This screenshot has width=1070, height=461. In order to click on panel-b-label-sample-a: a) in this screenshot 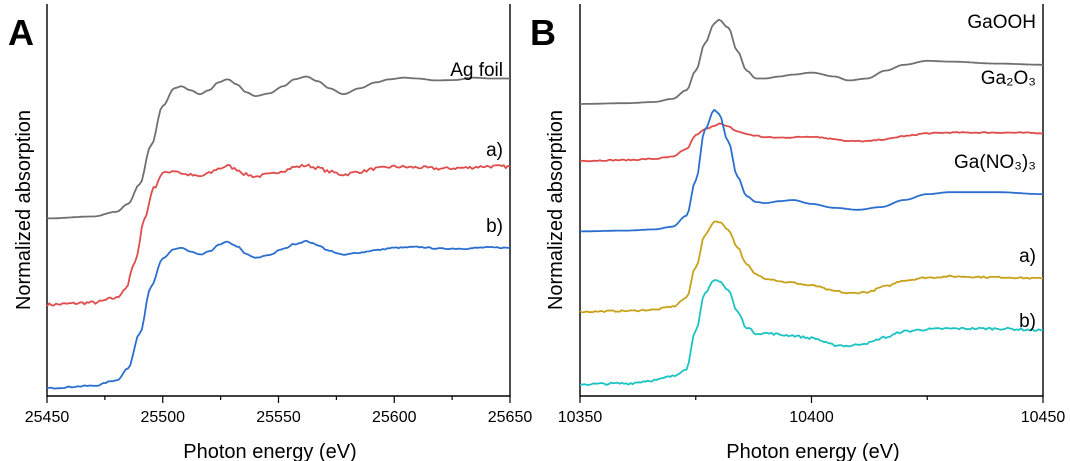, I will do `click(1027, 256)`.